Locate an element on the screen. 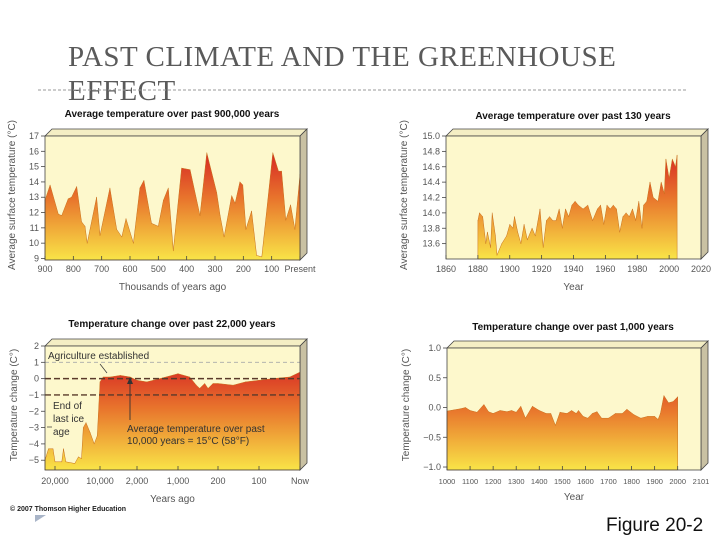 The image size is (720, 540). y-tick-label: 0 is located at coordinates (36, 379).